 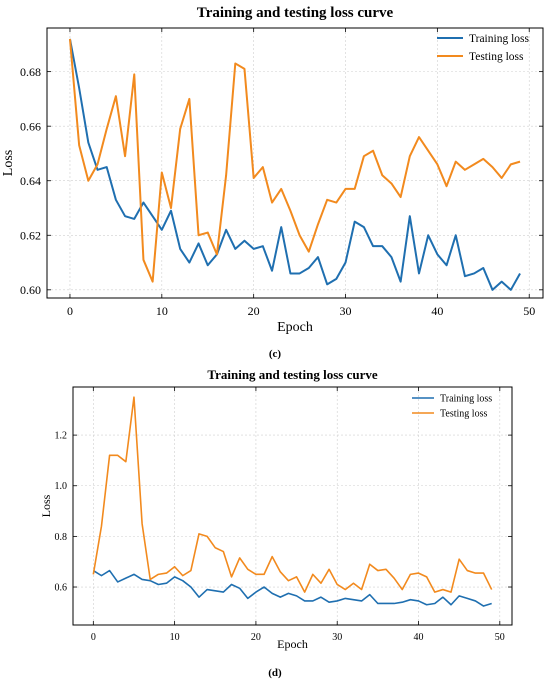 I want to click on series-line-training, so click(x=292, y=588).